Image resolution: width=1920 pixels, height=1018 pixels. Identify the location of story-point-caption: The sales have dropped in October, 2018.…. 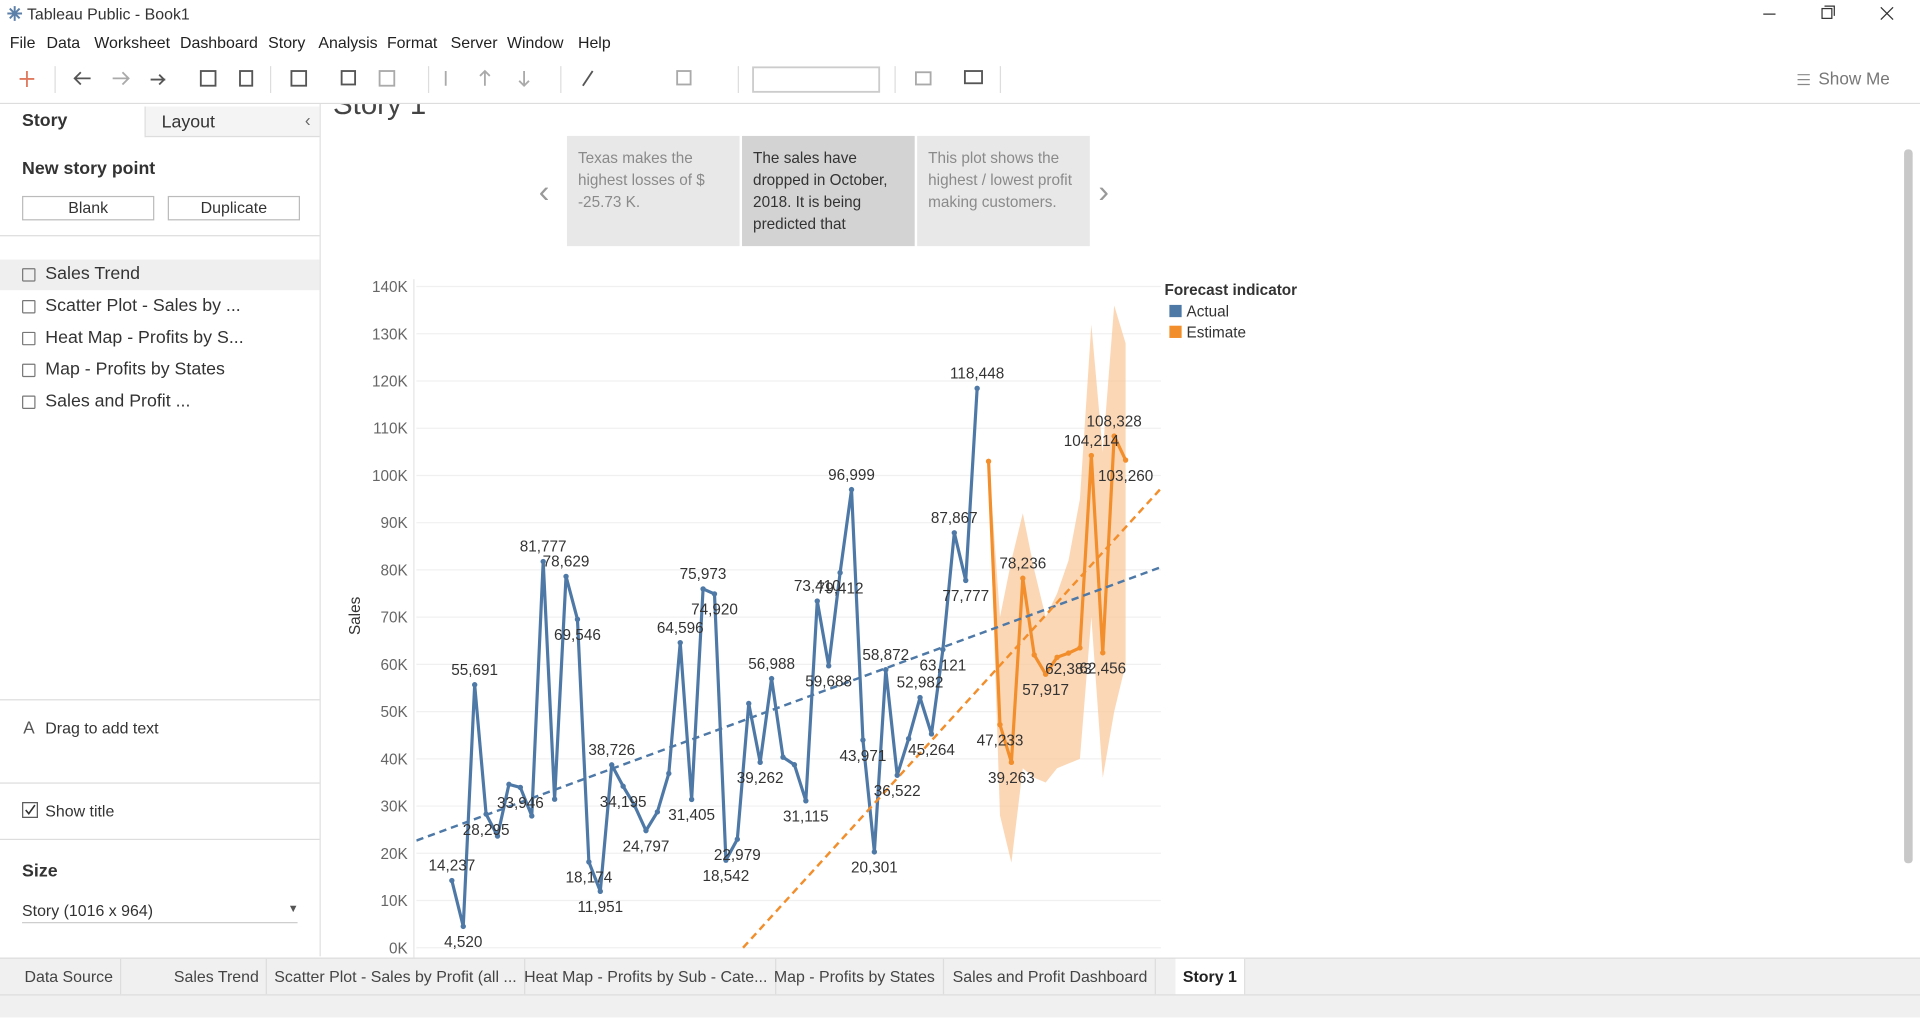
(828, 191).